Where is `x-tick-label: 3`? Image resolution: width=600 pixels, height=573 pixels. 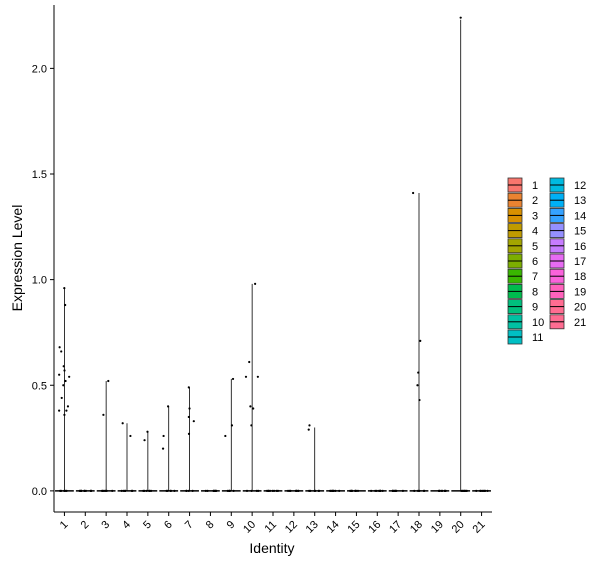
x-tick-label: 3 is located at coordinates (105, 525).